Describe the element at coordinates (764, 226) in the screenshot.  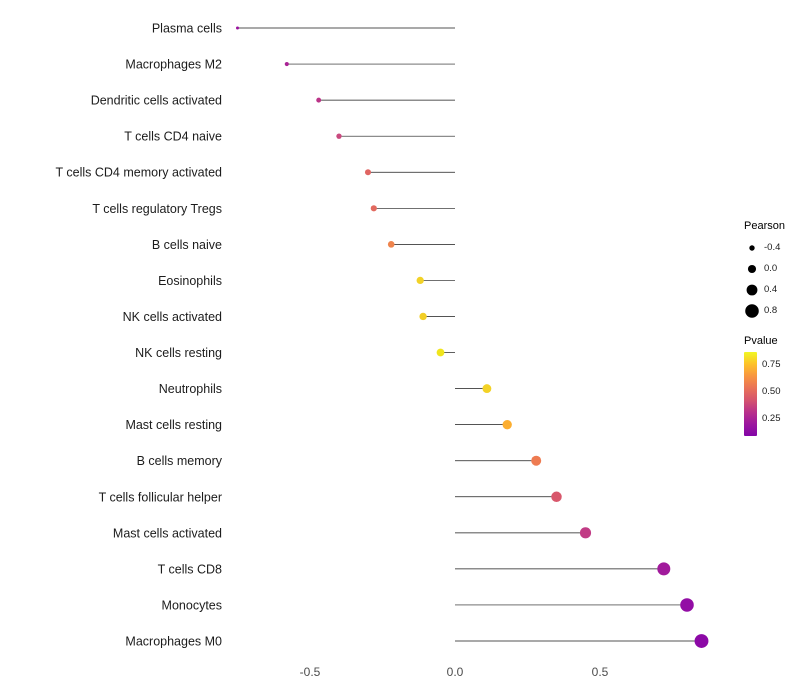
I see `legend-pearson-title: Pearson` at that location.